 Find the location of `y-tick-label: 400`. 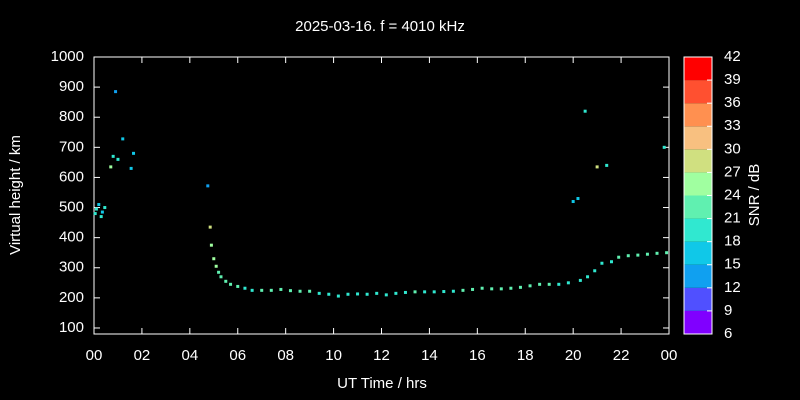

y-tick-label: 400 is located at coordinates (71, 237).